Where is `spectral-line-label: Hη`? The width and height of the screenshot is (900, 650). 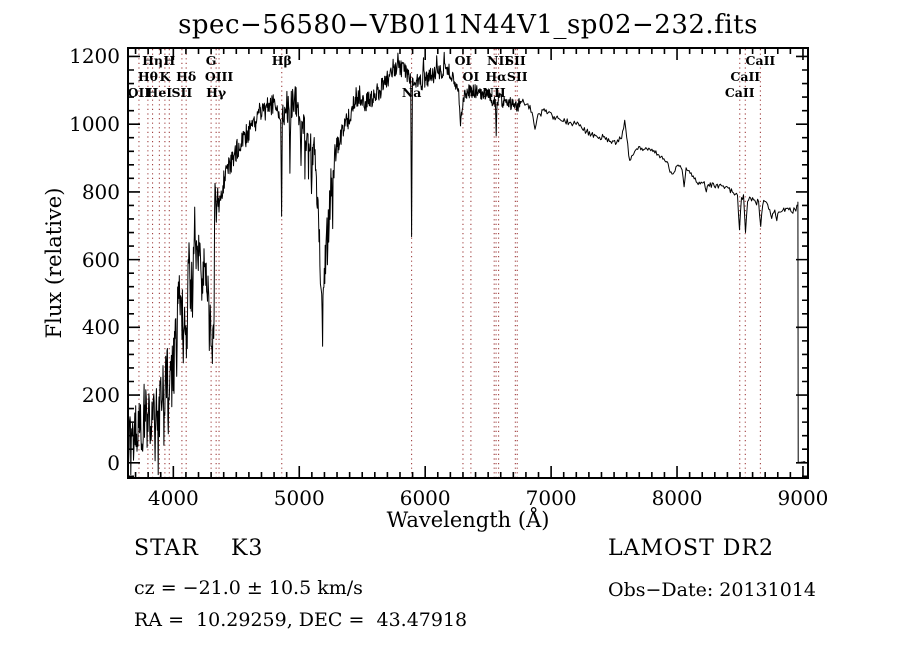 spectral-line-label: Hη is located at coordinates (152, 60).